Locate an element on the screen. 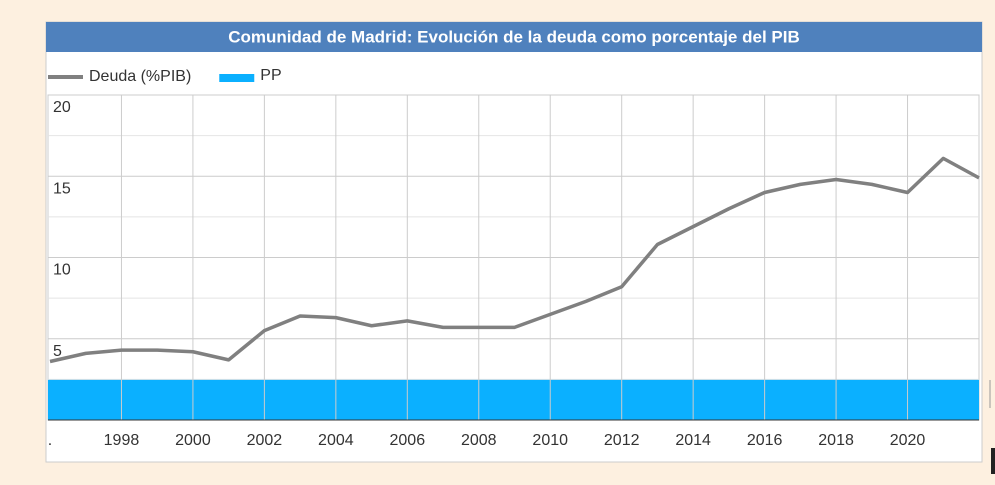  x-tick-label: 2016 is located at coordinates (765, 440).